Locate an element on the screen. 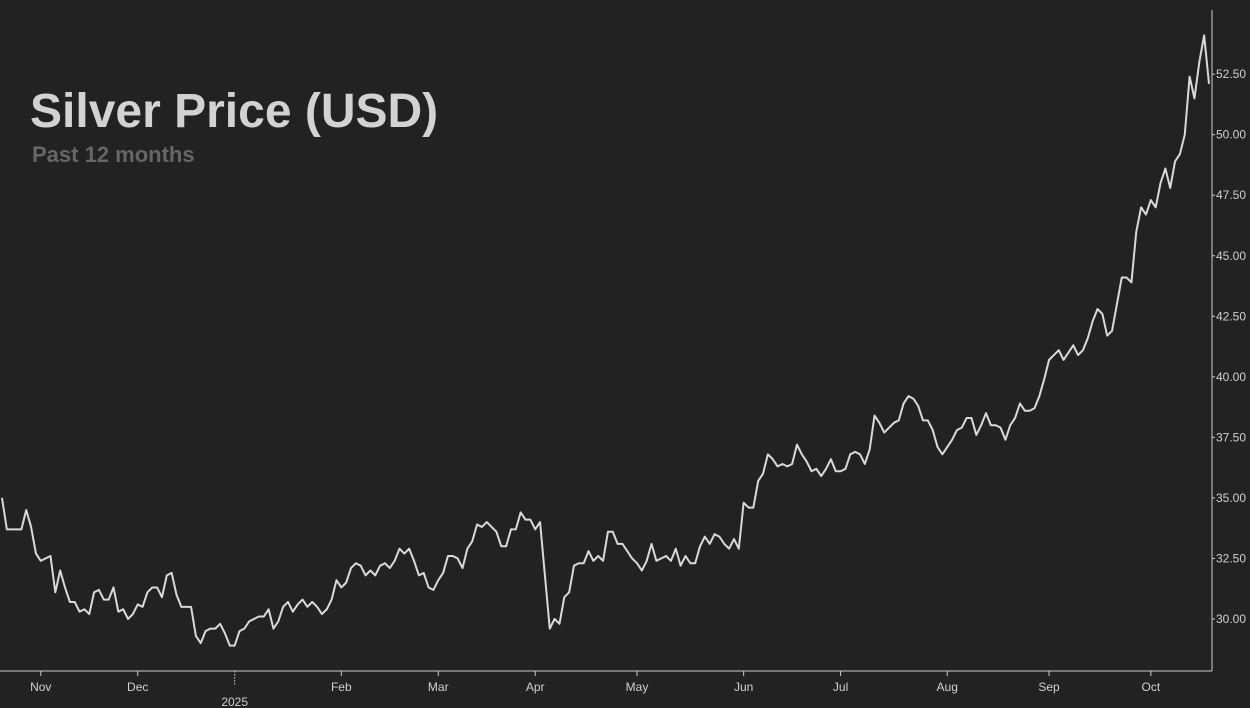  x-tick-label: Jun is located at coordinates (743, 687).